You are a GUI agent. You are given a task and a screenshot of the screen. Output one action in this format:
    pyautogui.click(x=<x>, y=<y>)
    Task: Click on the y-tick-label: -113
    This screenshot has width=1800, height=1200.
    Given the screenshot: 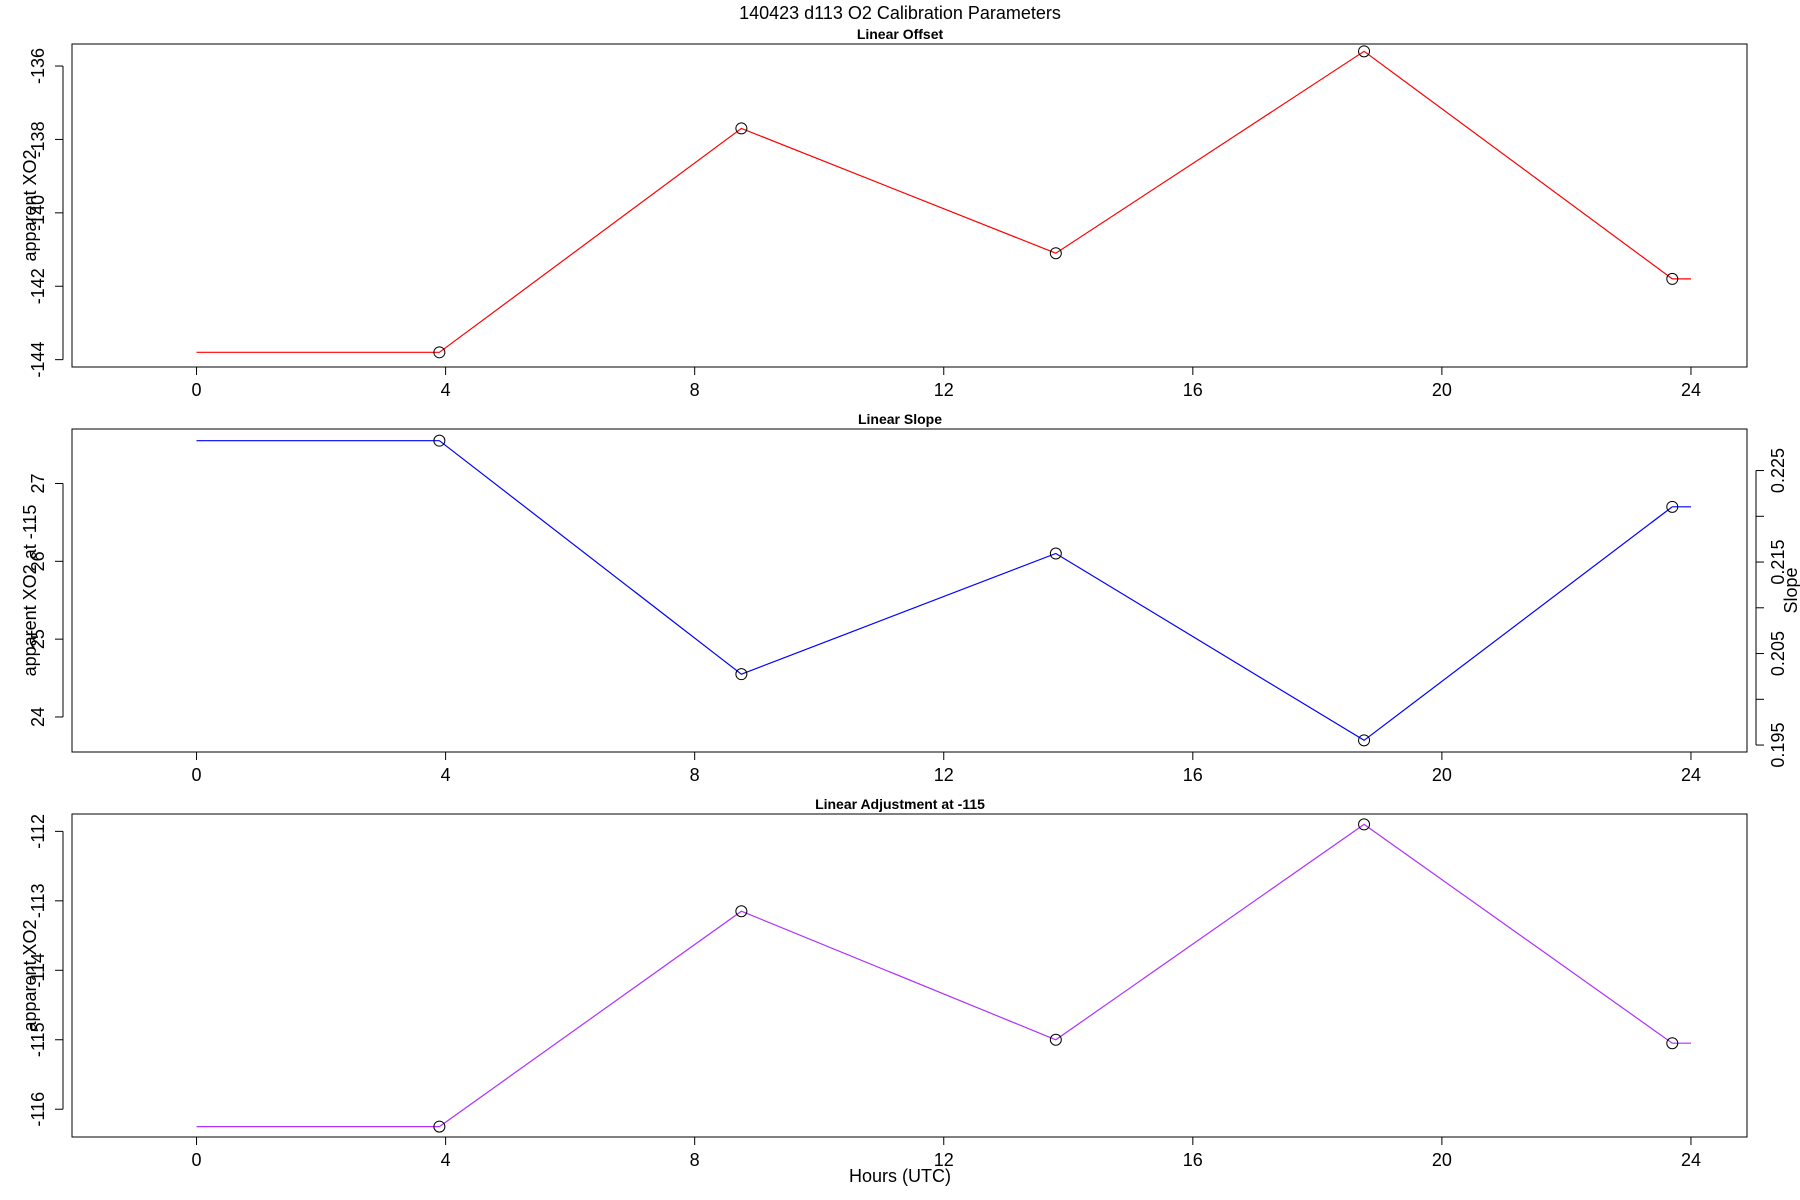 What is the action you would take?
    pyautogui.click(x=38, y=900)
    